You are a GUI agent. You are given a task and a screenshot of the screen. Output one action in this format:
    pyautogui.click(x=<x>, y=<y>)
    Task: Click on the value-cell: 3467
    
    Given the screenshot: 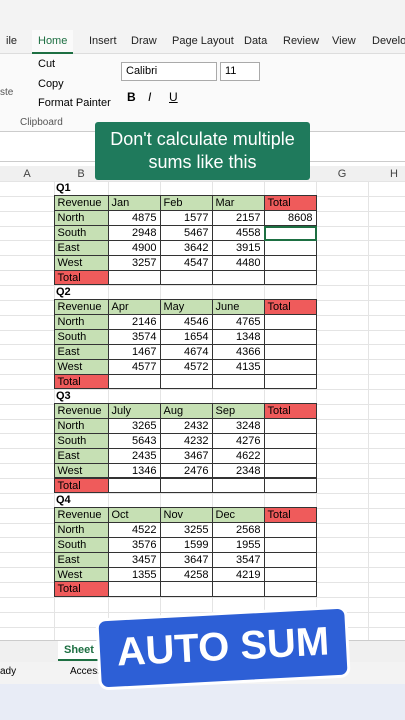 What is the action you would take?
    pyautogui.click(x=186, y=455)
    